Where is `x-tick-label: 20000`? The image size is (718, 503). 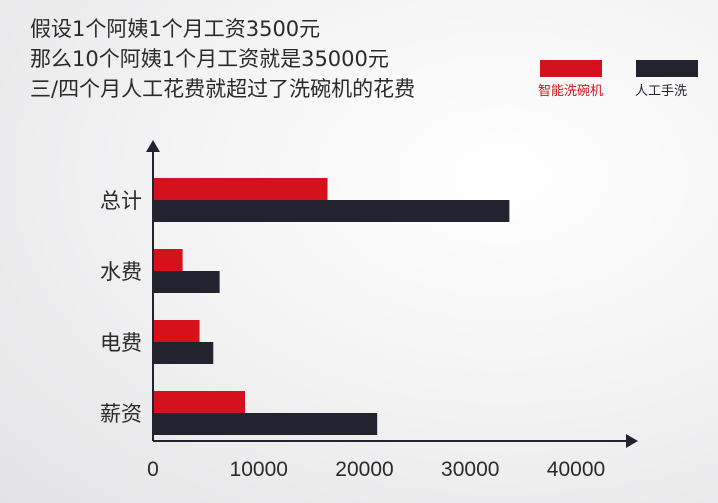
x-tick-label: 20000 is located at coordinates (364, 469).